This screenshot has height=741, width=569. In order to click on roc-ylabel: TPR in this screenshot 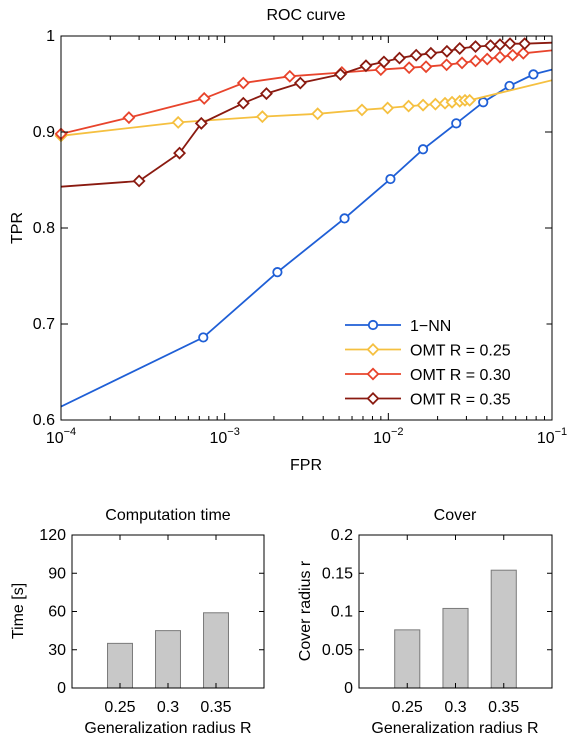, I will do `click(17, 228)`.